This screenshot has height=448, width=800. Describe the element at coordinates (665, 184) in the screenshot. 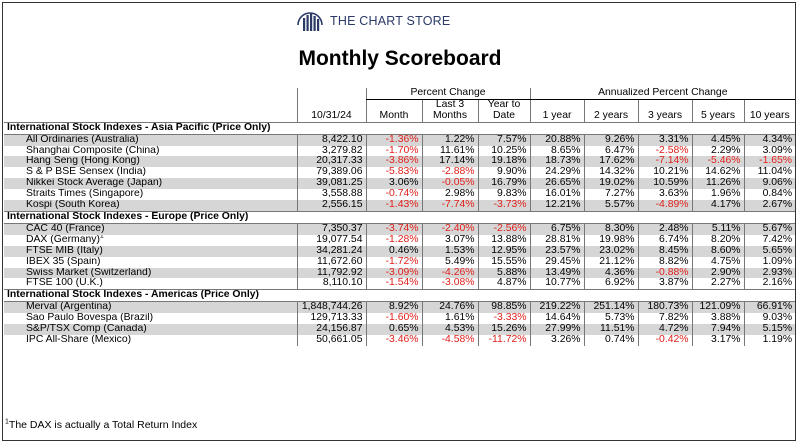

I see `percent-value: 10.59%` at that location.